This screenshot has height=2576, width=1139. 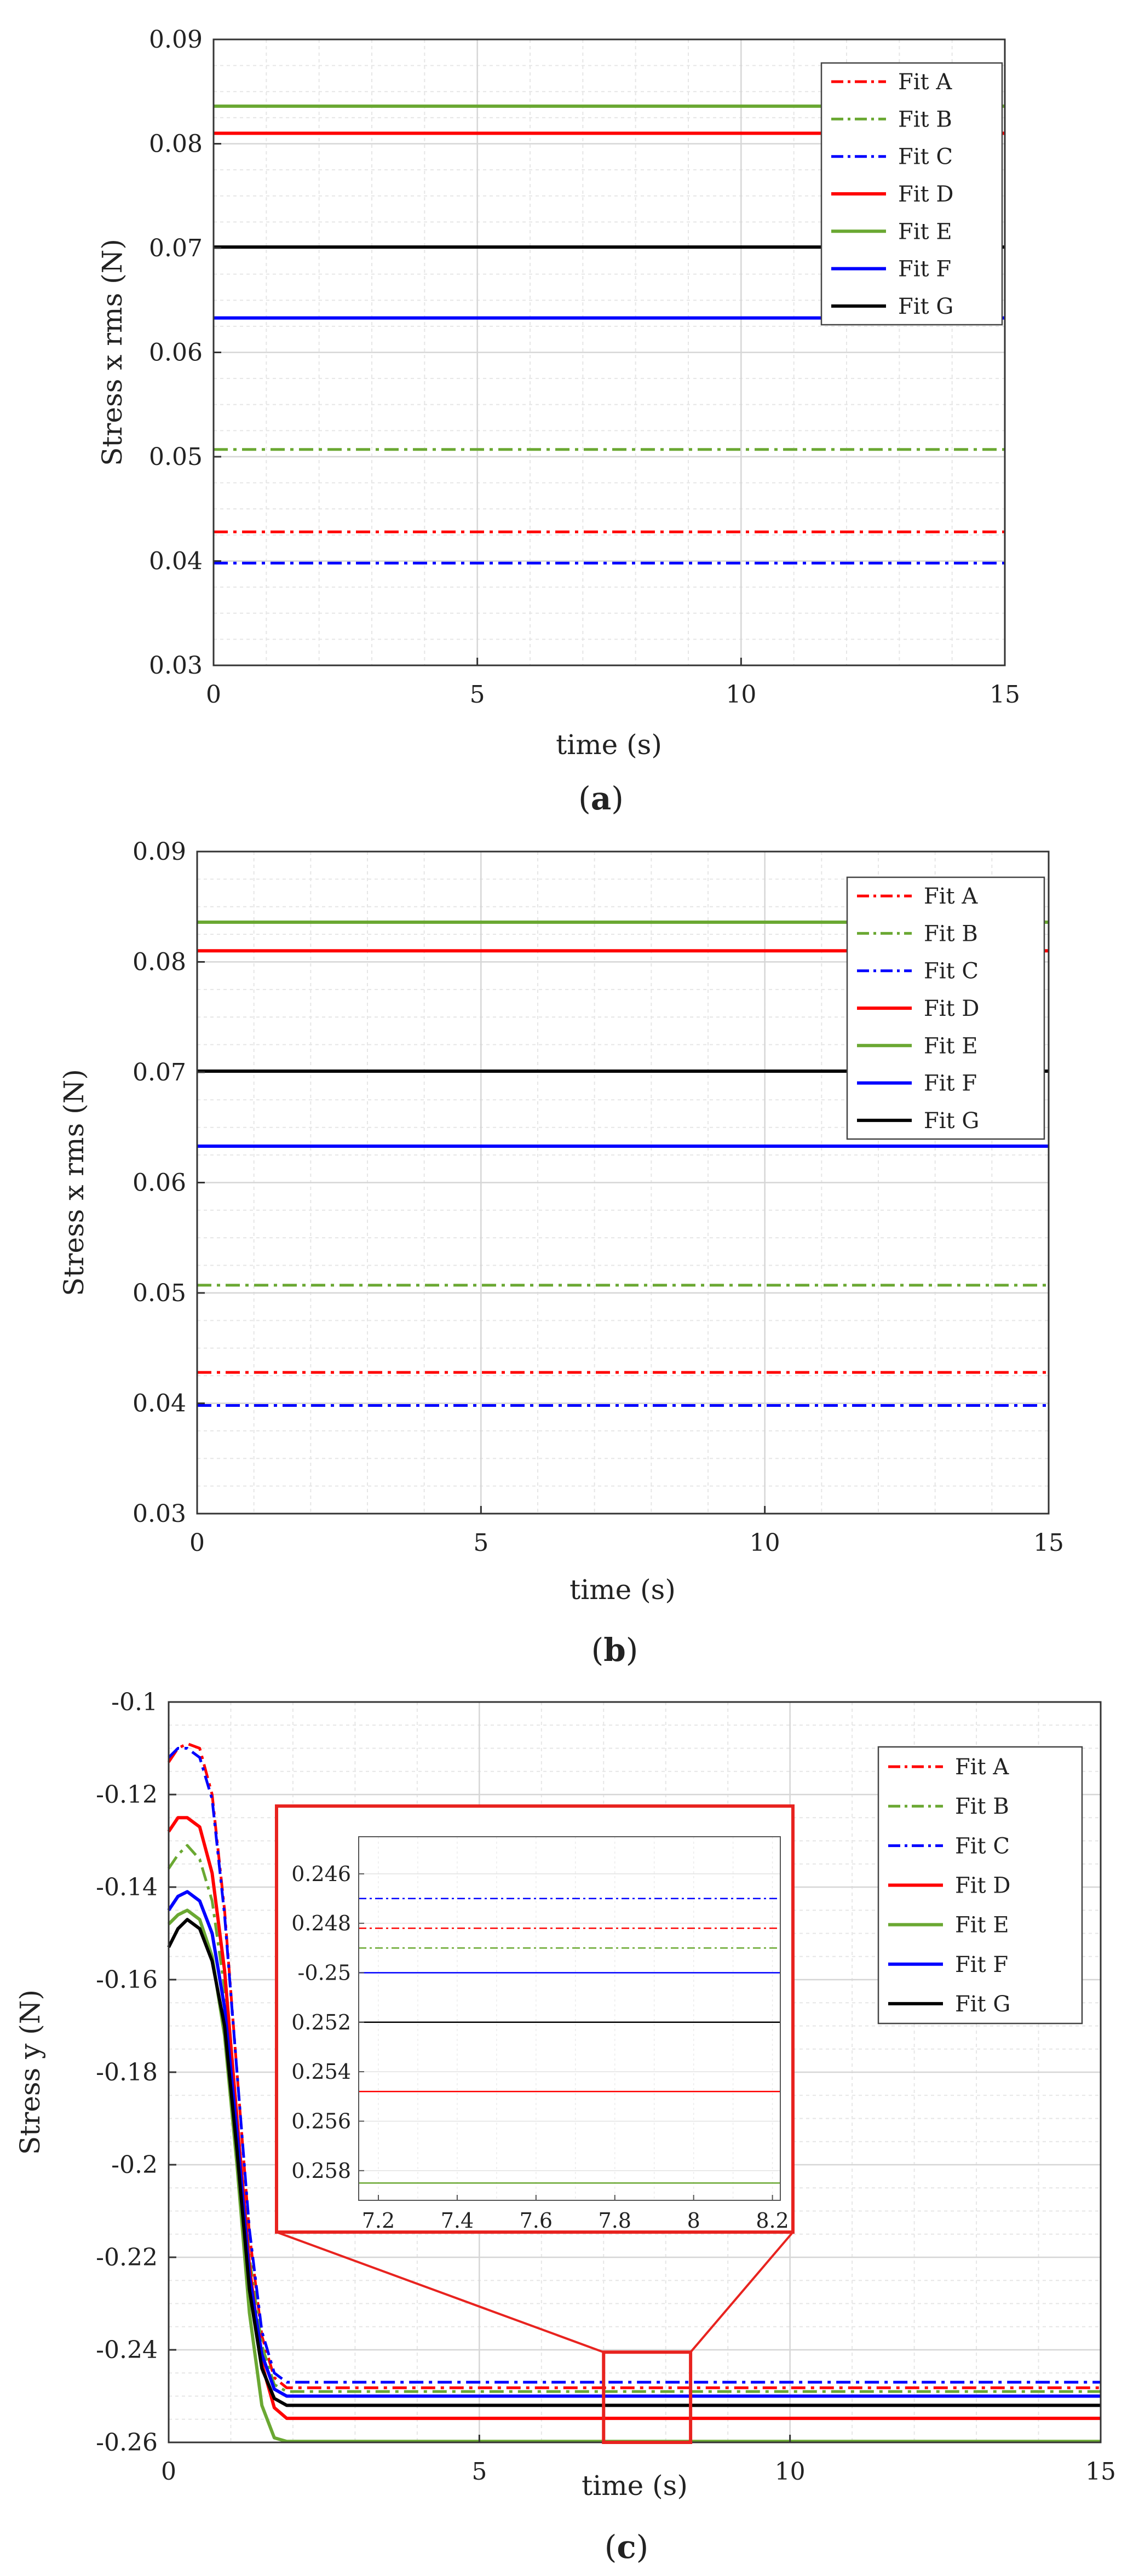 What do you see at coordinates (30, 2072) in the screenshot?
I see `y-axis-label: Stress y (N)` at bounding box center [30, 2072].